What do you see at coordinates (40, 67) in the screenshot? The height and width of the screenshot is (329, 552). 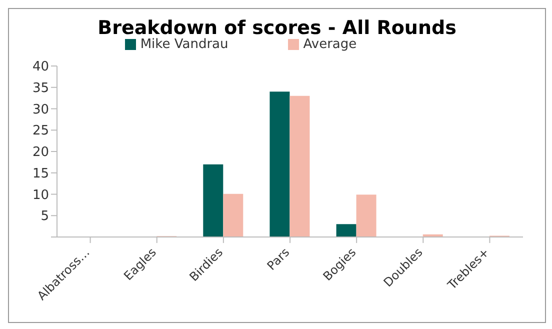 I see `y-tick-label: 40` at bounding box center [40, 67].